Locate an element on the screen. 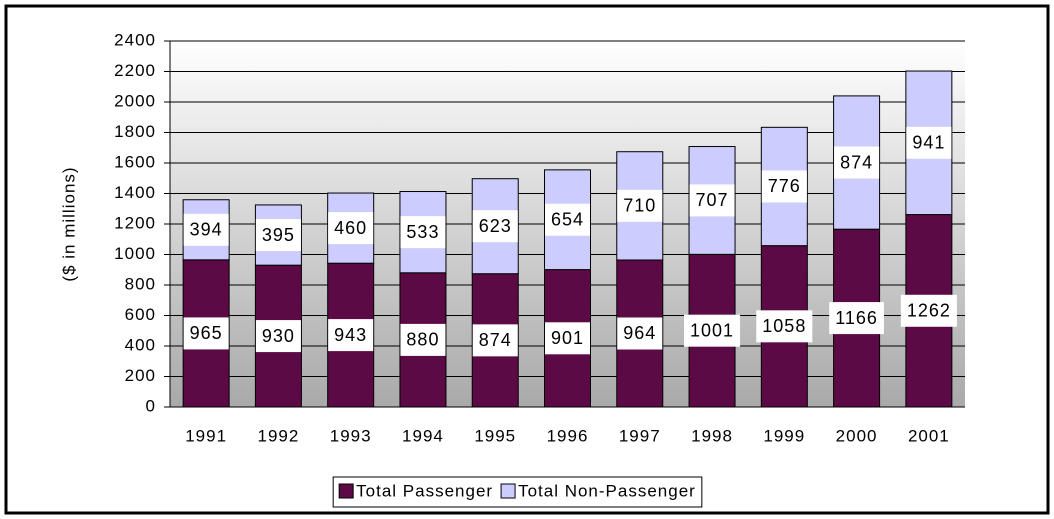  y-tick-label: 0 is located at coordinates (151, 405).